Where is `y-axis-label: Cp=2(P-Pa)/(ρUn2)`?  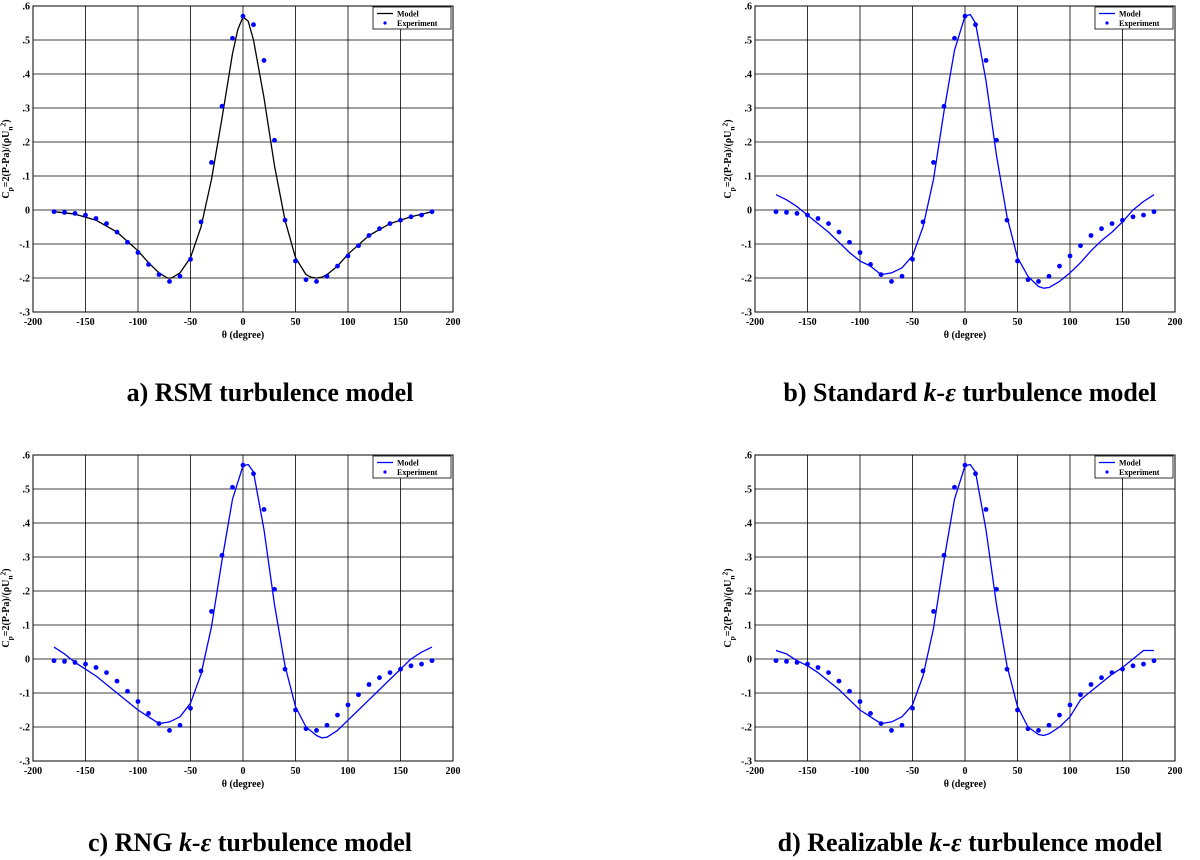
y-axis-label: Cp=2(P-Pa)/(ρUn2) is located at coordinates (729, 158).